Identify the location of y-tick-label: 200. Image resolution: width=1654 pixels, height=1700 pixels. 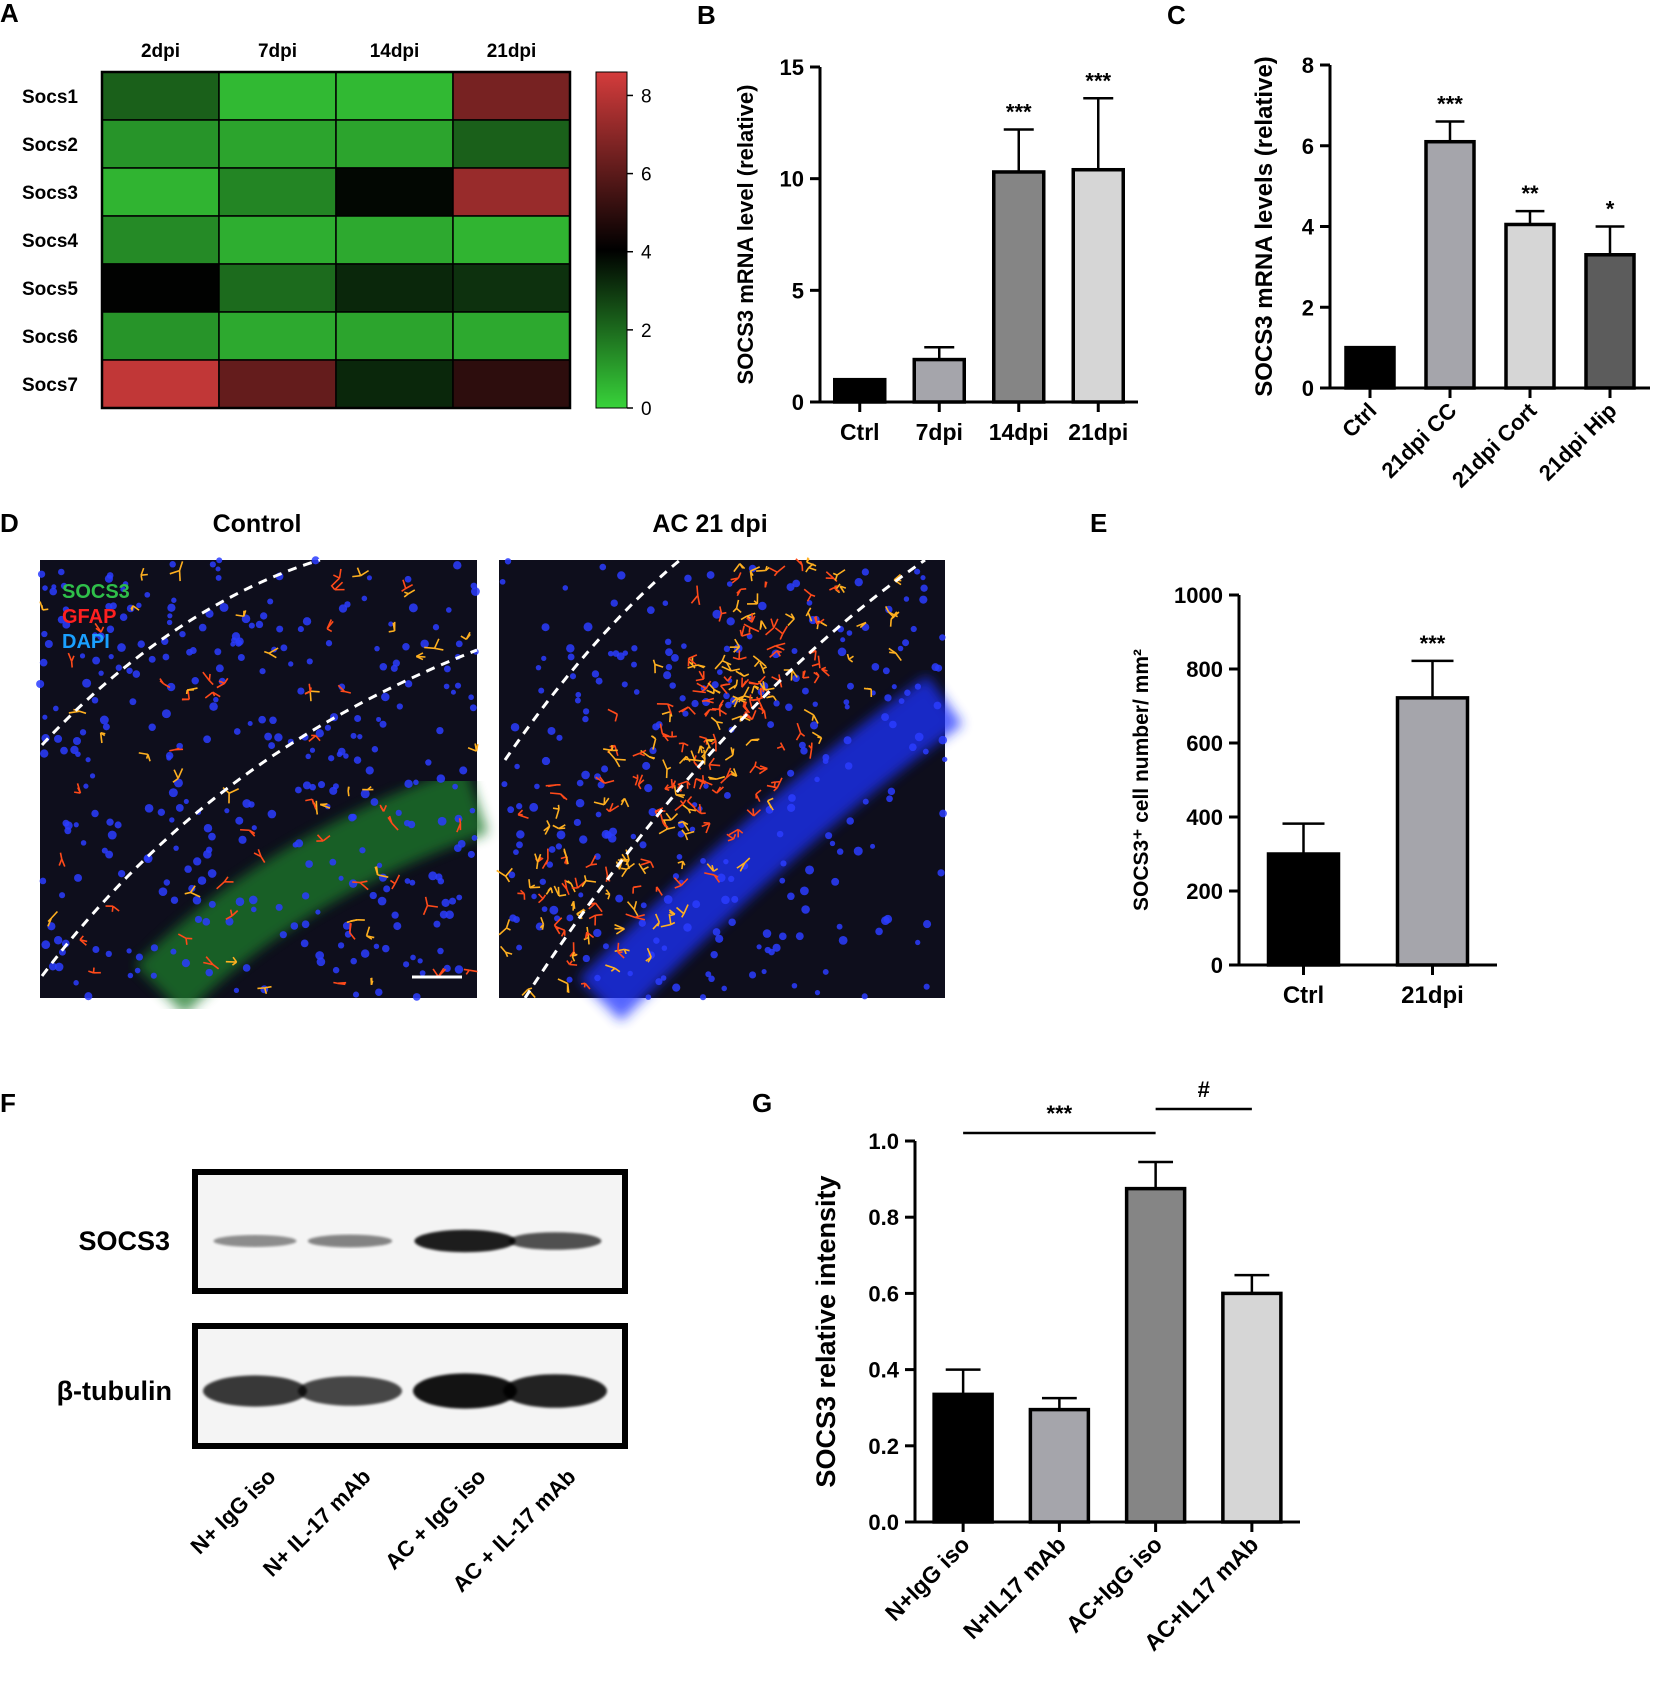
(1204, 891).